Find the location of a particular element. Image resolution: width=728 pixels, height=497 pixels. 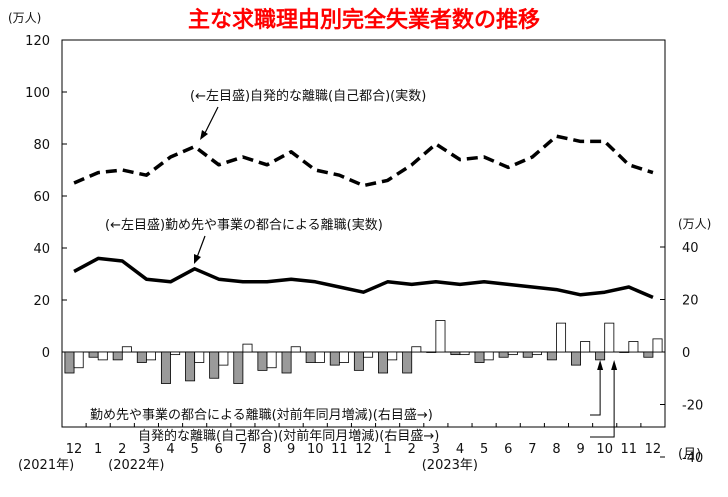

right-axis-tick-label: 40 is located at coordinates (690, 248).